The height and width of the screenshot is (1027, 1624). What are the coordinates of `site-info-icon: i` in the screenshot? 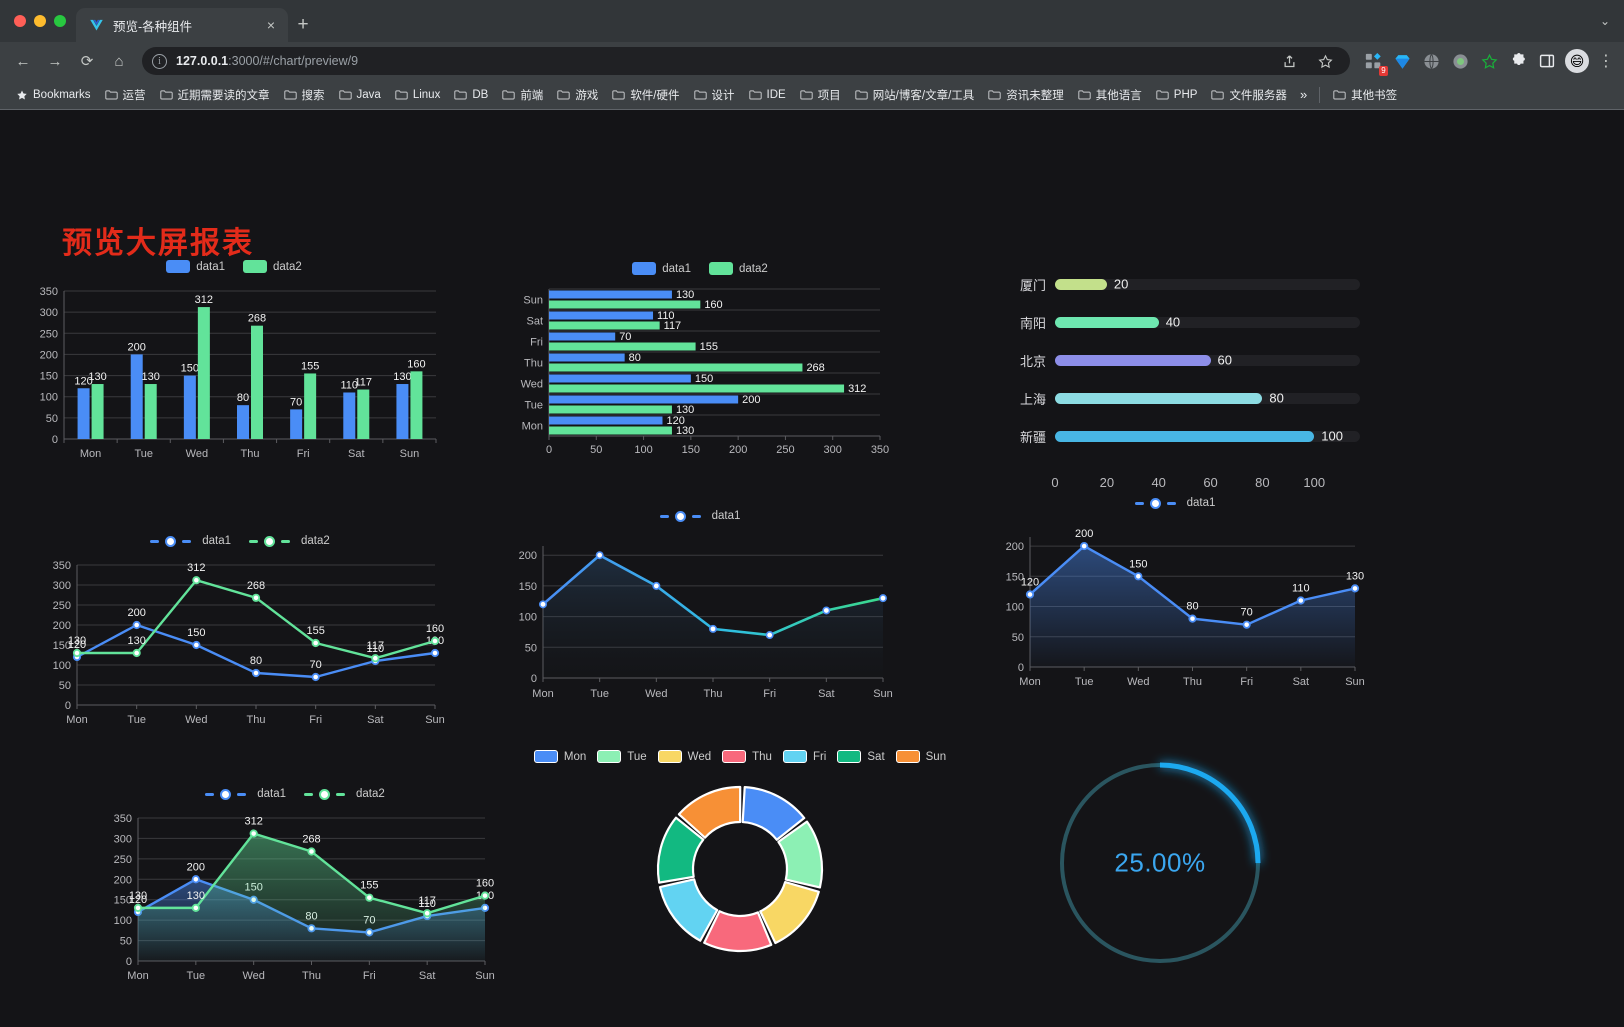 It's located at (159, 61).